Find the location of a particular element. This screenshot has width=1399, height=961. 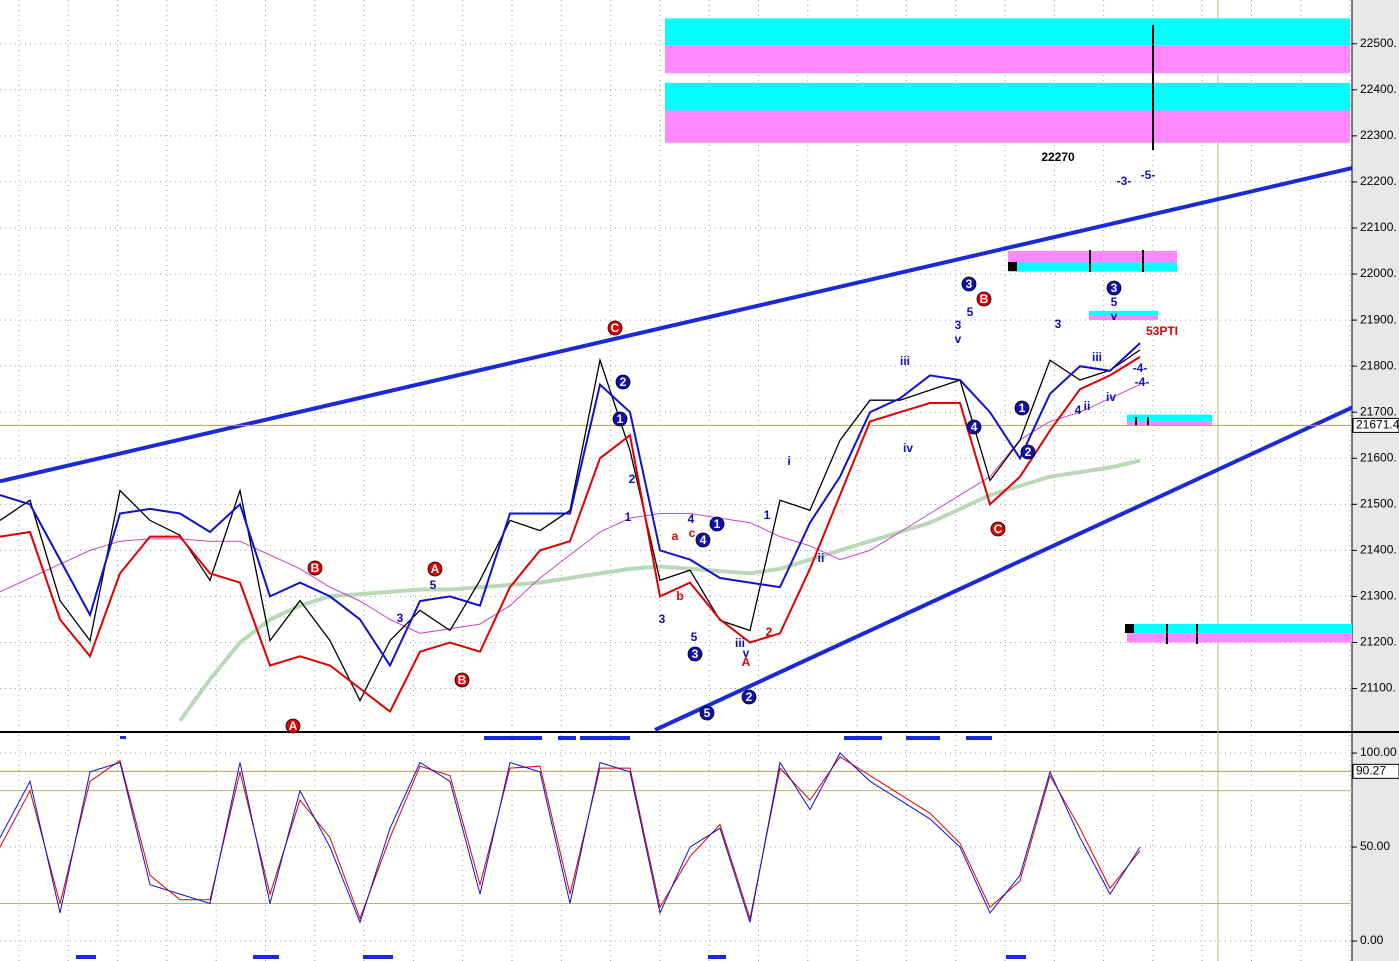

series-line is located at coordinates (570, 838).